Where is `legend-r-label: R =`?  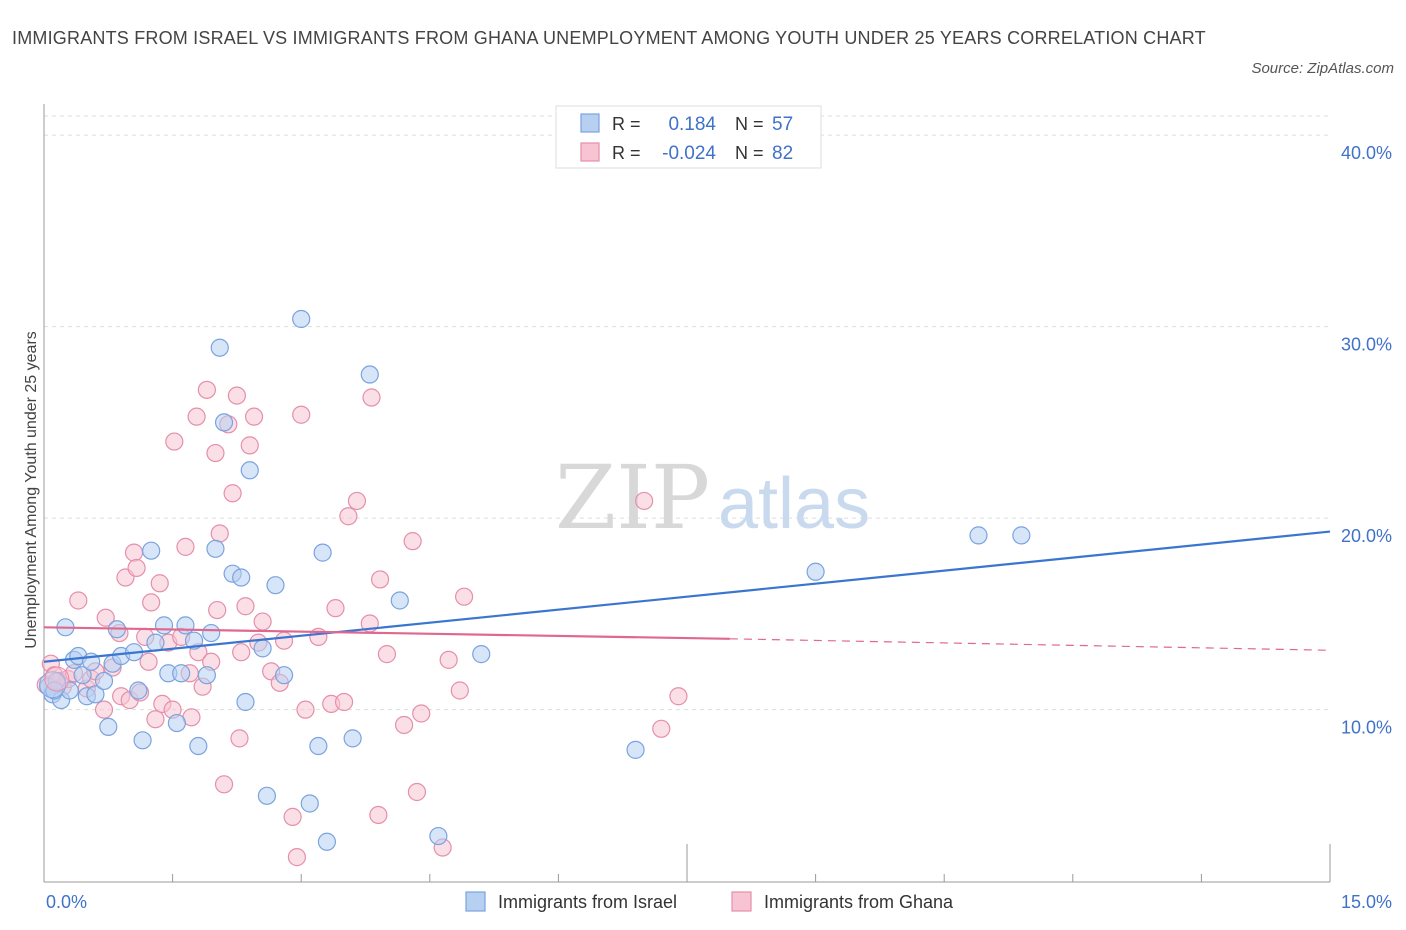
legend-r-label: R = is located at coordinates (626, 124).